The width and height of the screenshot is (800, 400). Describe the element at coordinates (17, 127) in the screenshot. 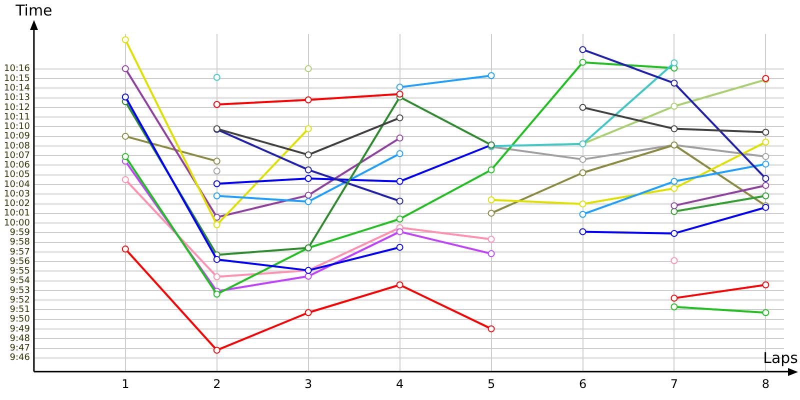

I see `y-tick-label: 10:10` at that location.